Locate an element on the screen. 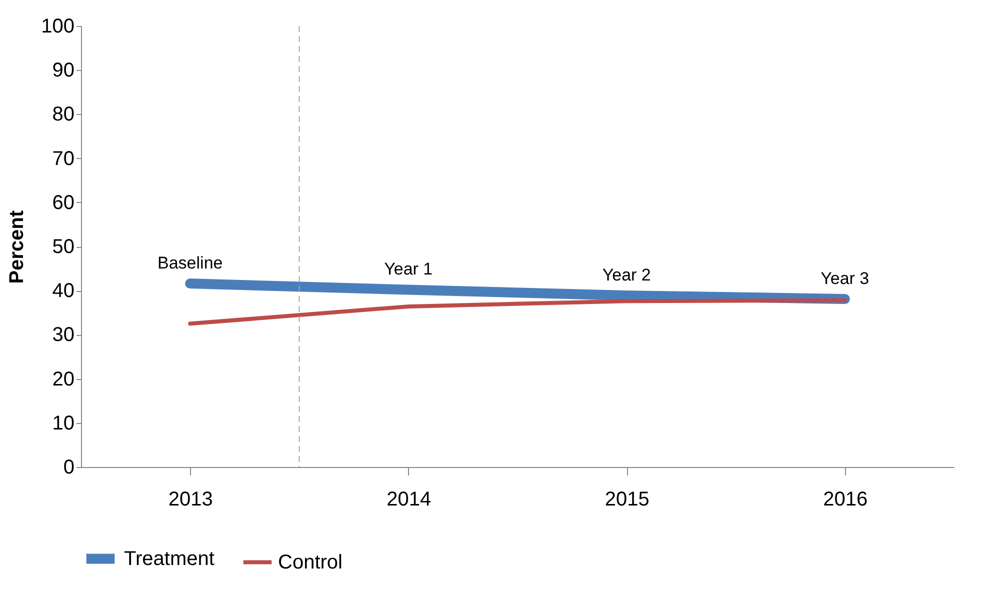 This screenshot has width=984, height=591. annotation: Year 3 is located at coordinates (845, 278).